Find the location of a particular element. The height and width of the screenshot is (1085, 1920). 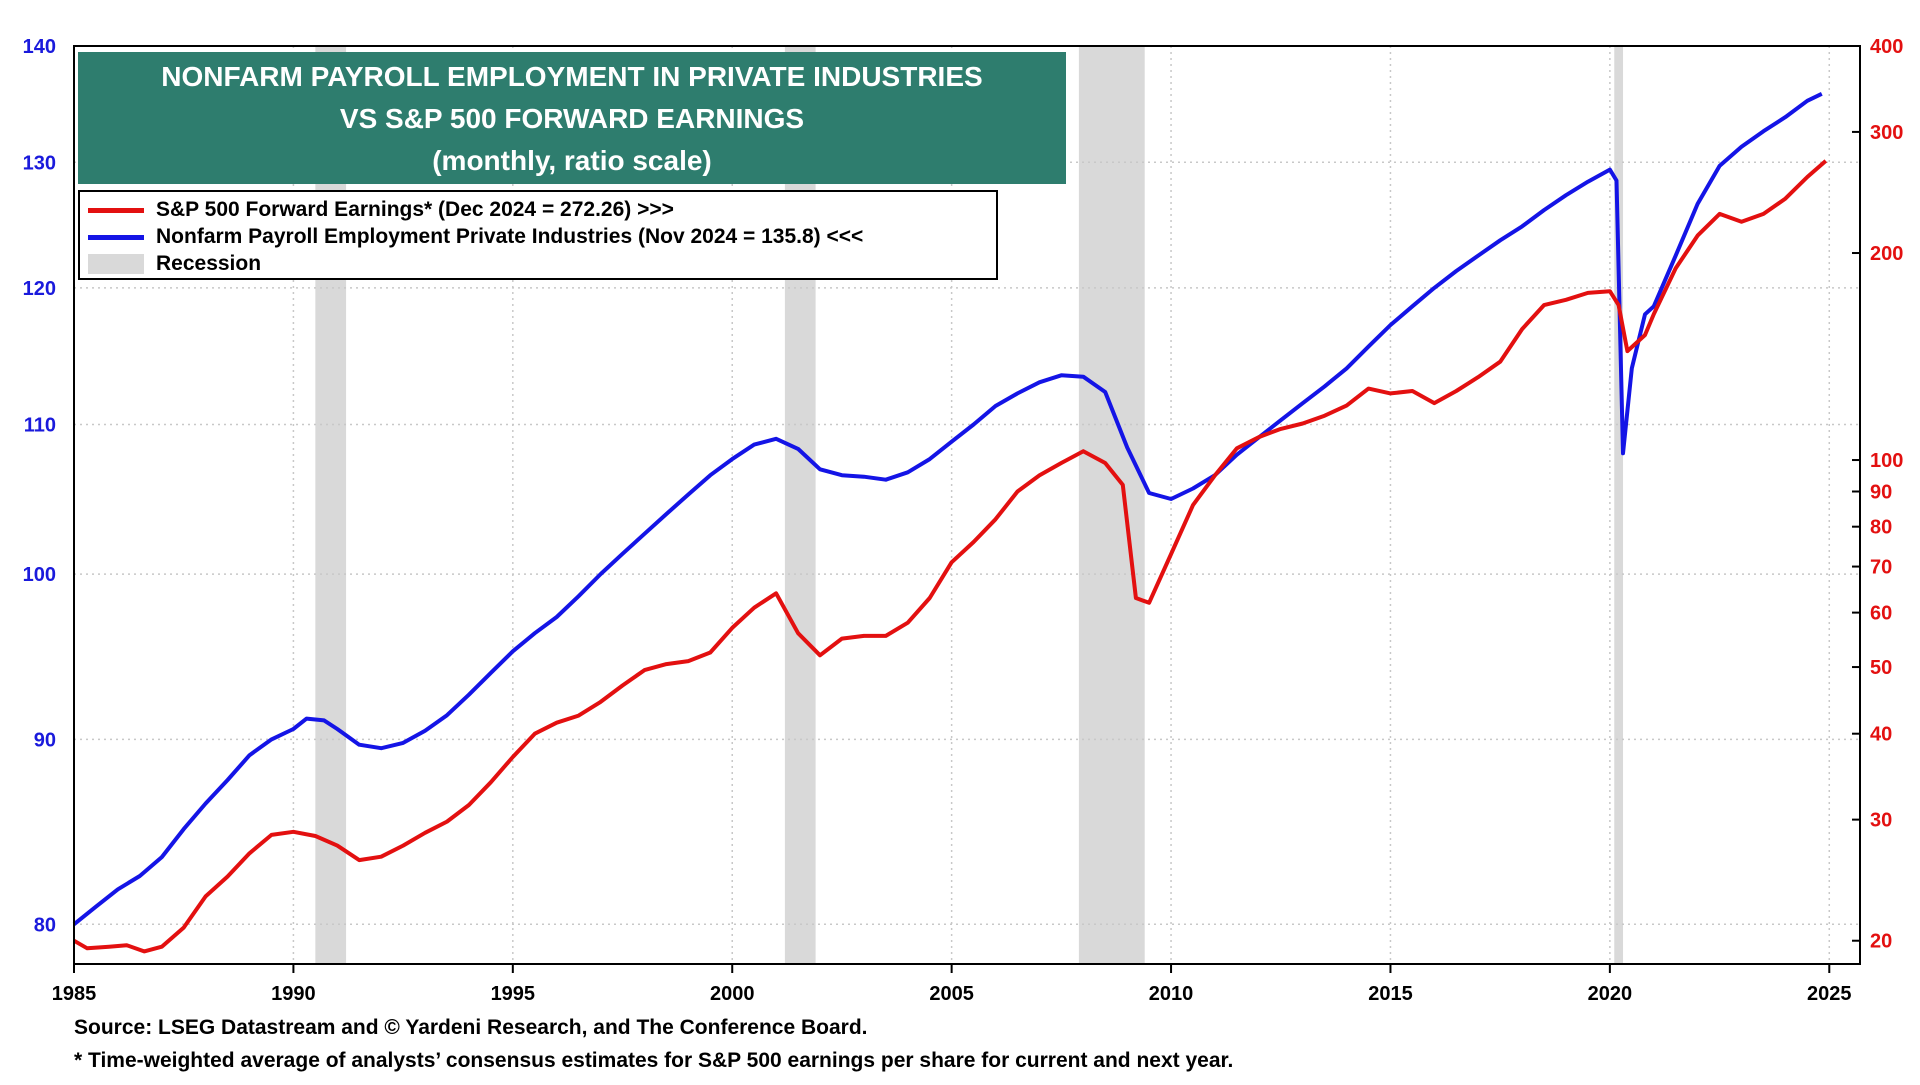

right-axis-label: 20 is located at coordinates (1881, 942).